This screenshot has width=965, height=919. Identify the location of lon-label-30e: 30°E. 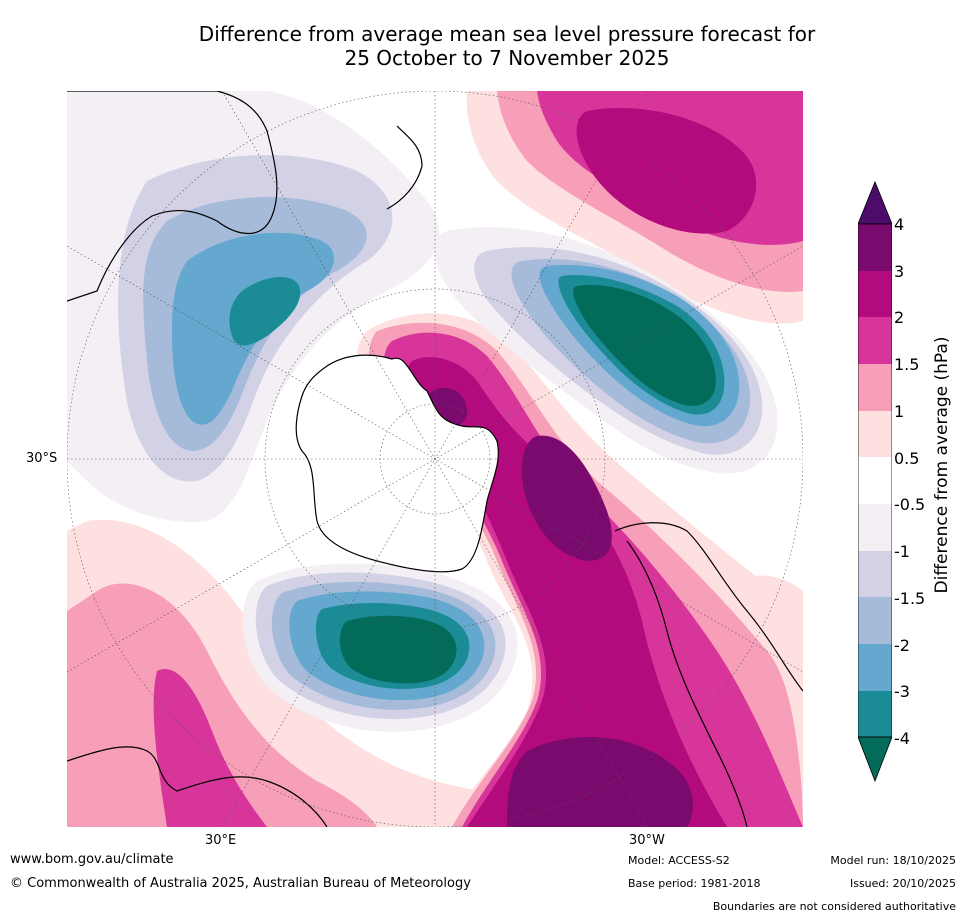
(221, 840).